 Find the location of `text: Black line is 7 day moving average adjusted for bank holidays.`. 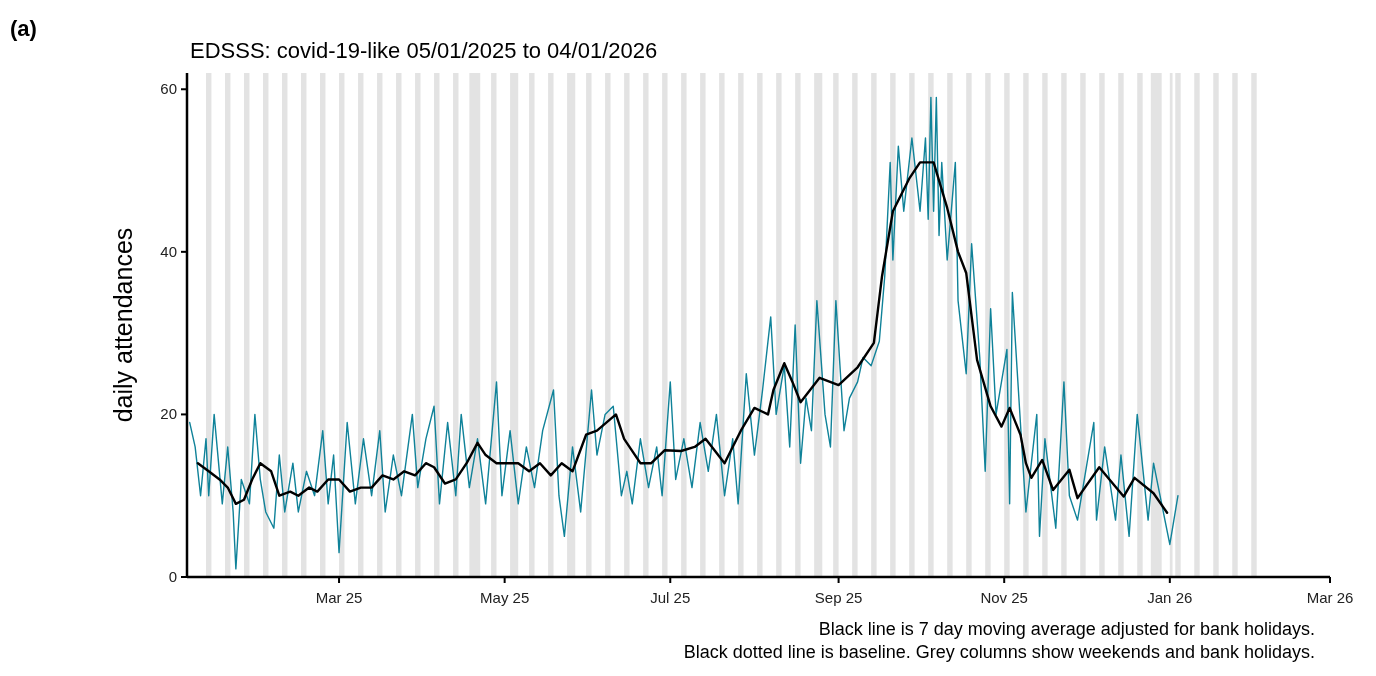

text: Black line is 7 day moving average adjusted for bank holidays. is located at coordinates (1066, 629).